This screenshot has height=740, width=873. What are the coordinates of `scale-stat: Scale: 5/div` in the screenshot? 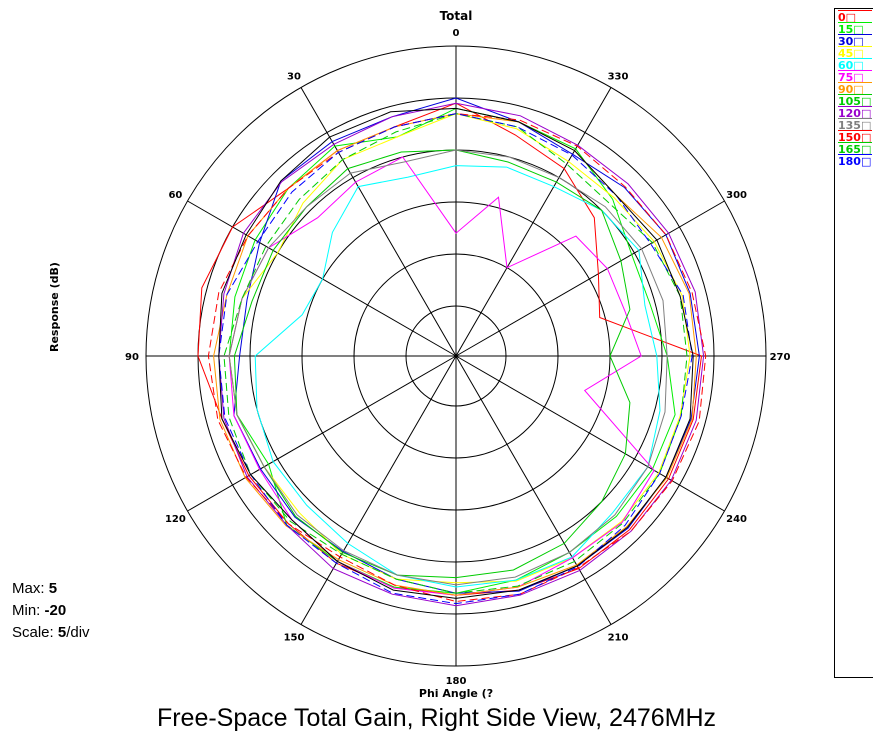 It's located at (51, 632).